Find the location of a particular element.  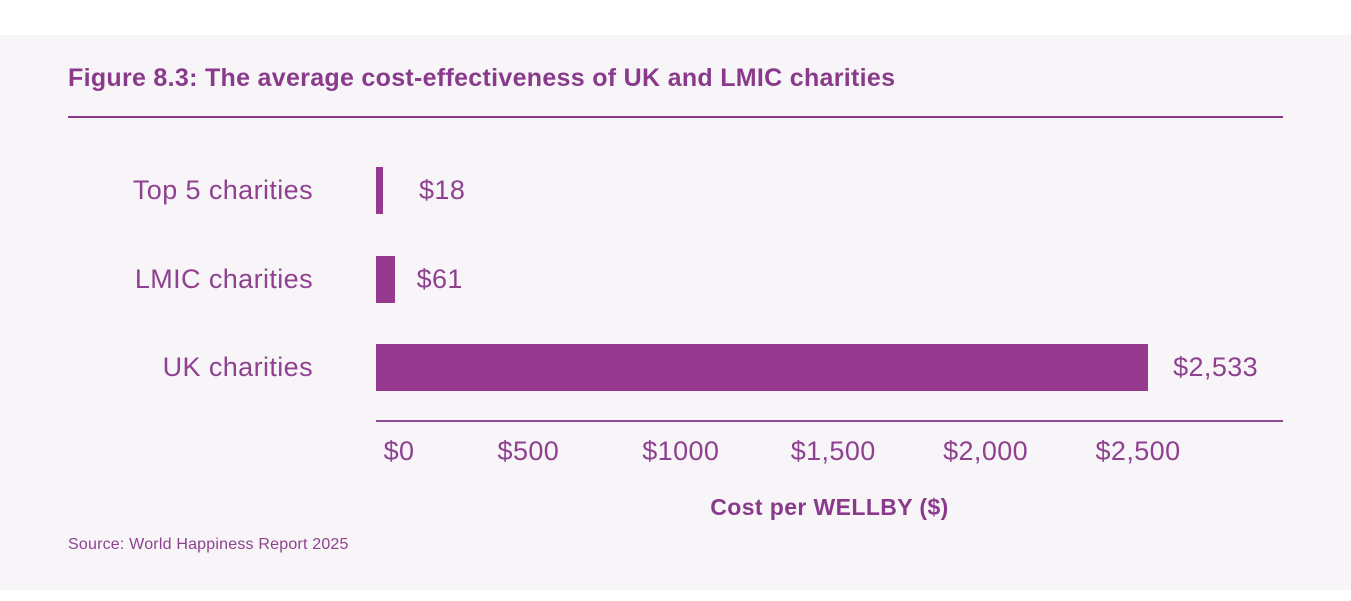

value-label: $61 is located at coordinates (439, 279).